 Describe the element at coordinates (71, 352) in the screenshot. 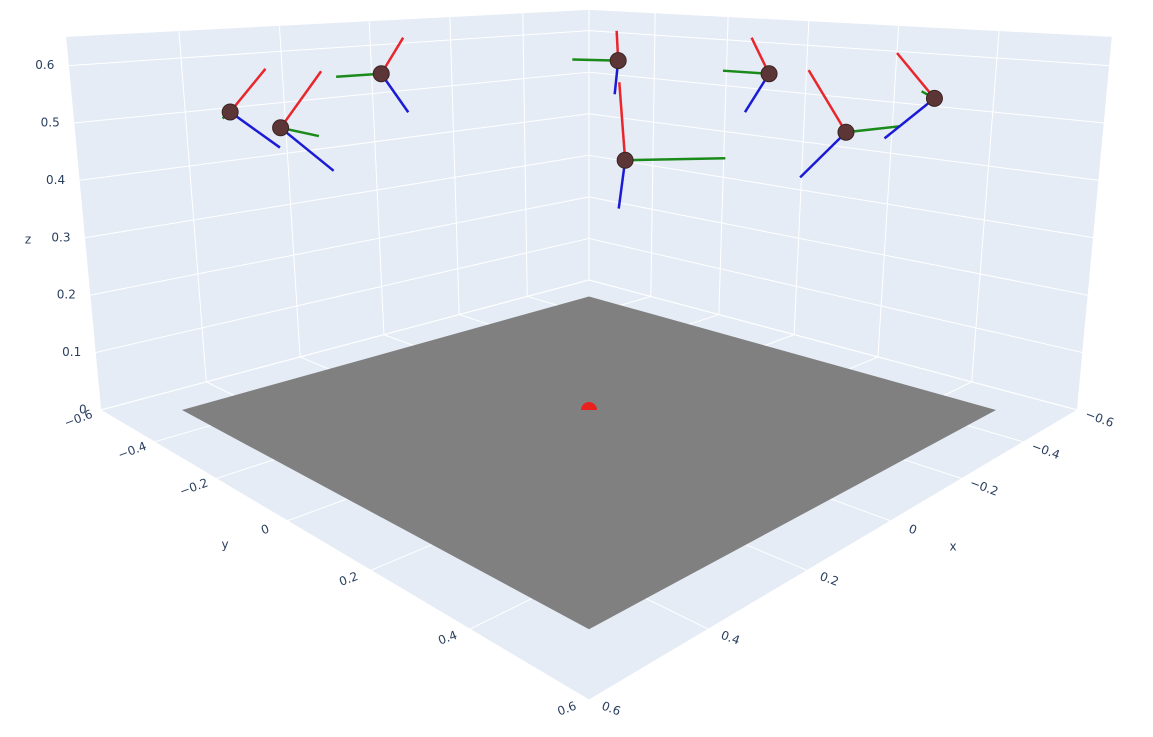

I see `z-tick-label: 0.1` at that location.